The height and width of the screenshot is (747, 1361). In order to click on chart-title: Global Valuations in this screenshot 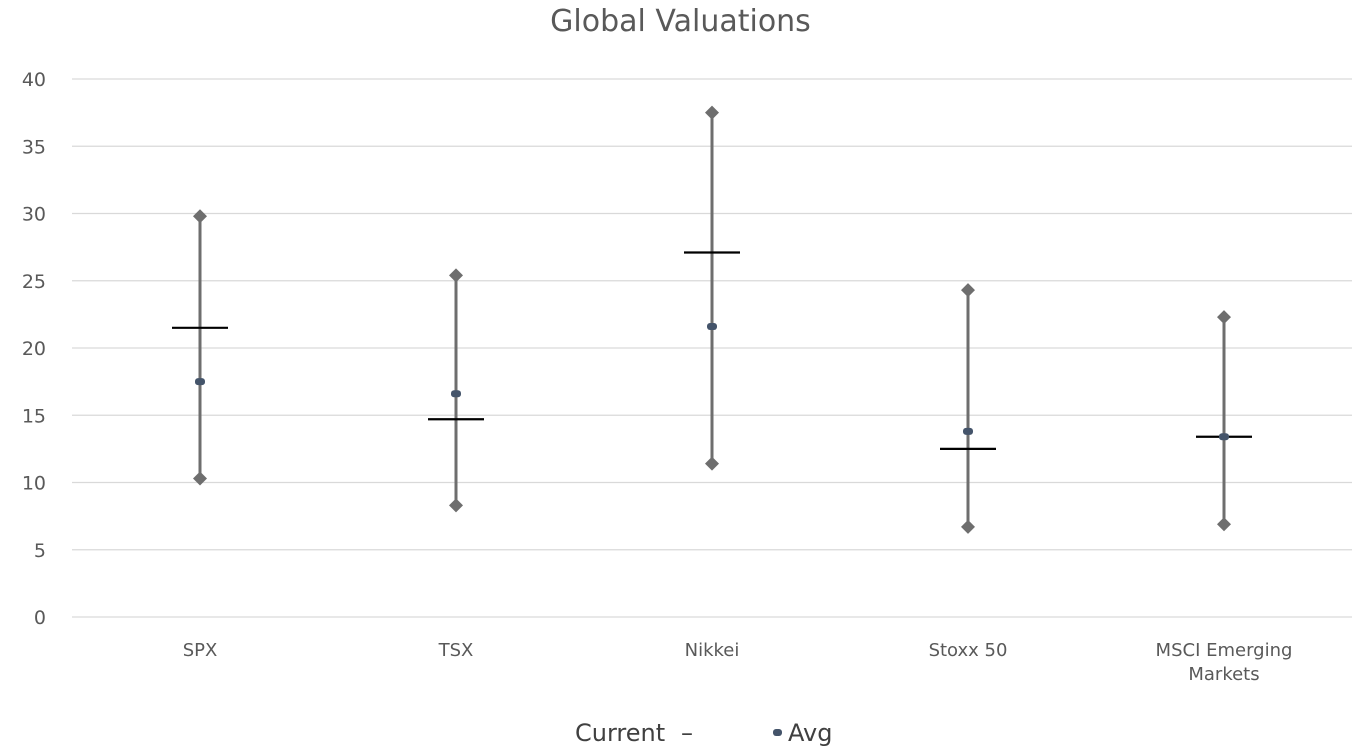, I will do `click(680, 21)`.